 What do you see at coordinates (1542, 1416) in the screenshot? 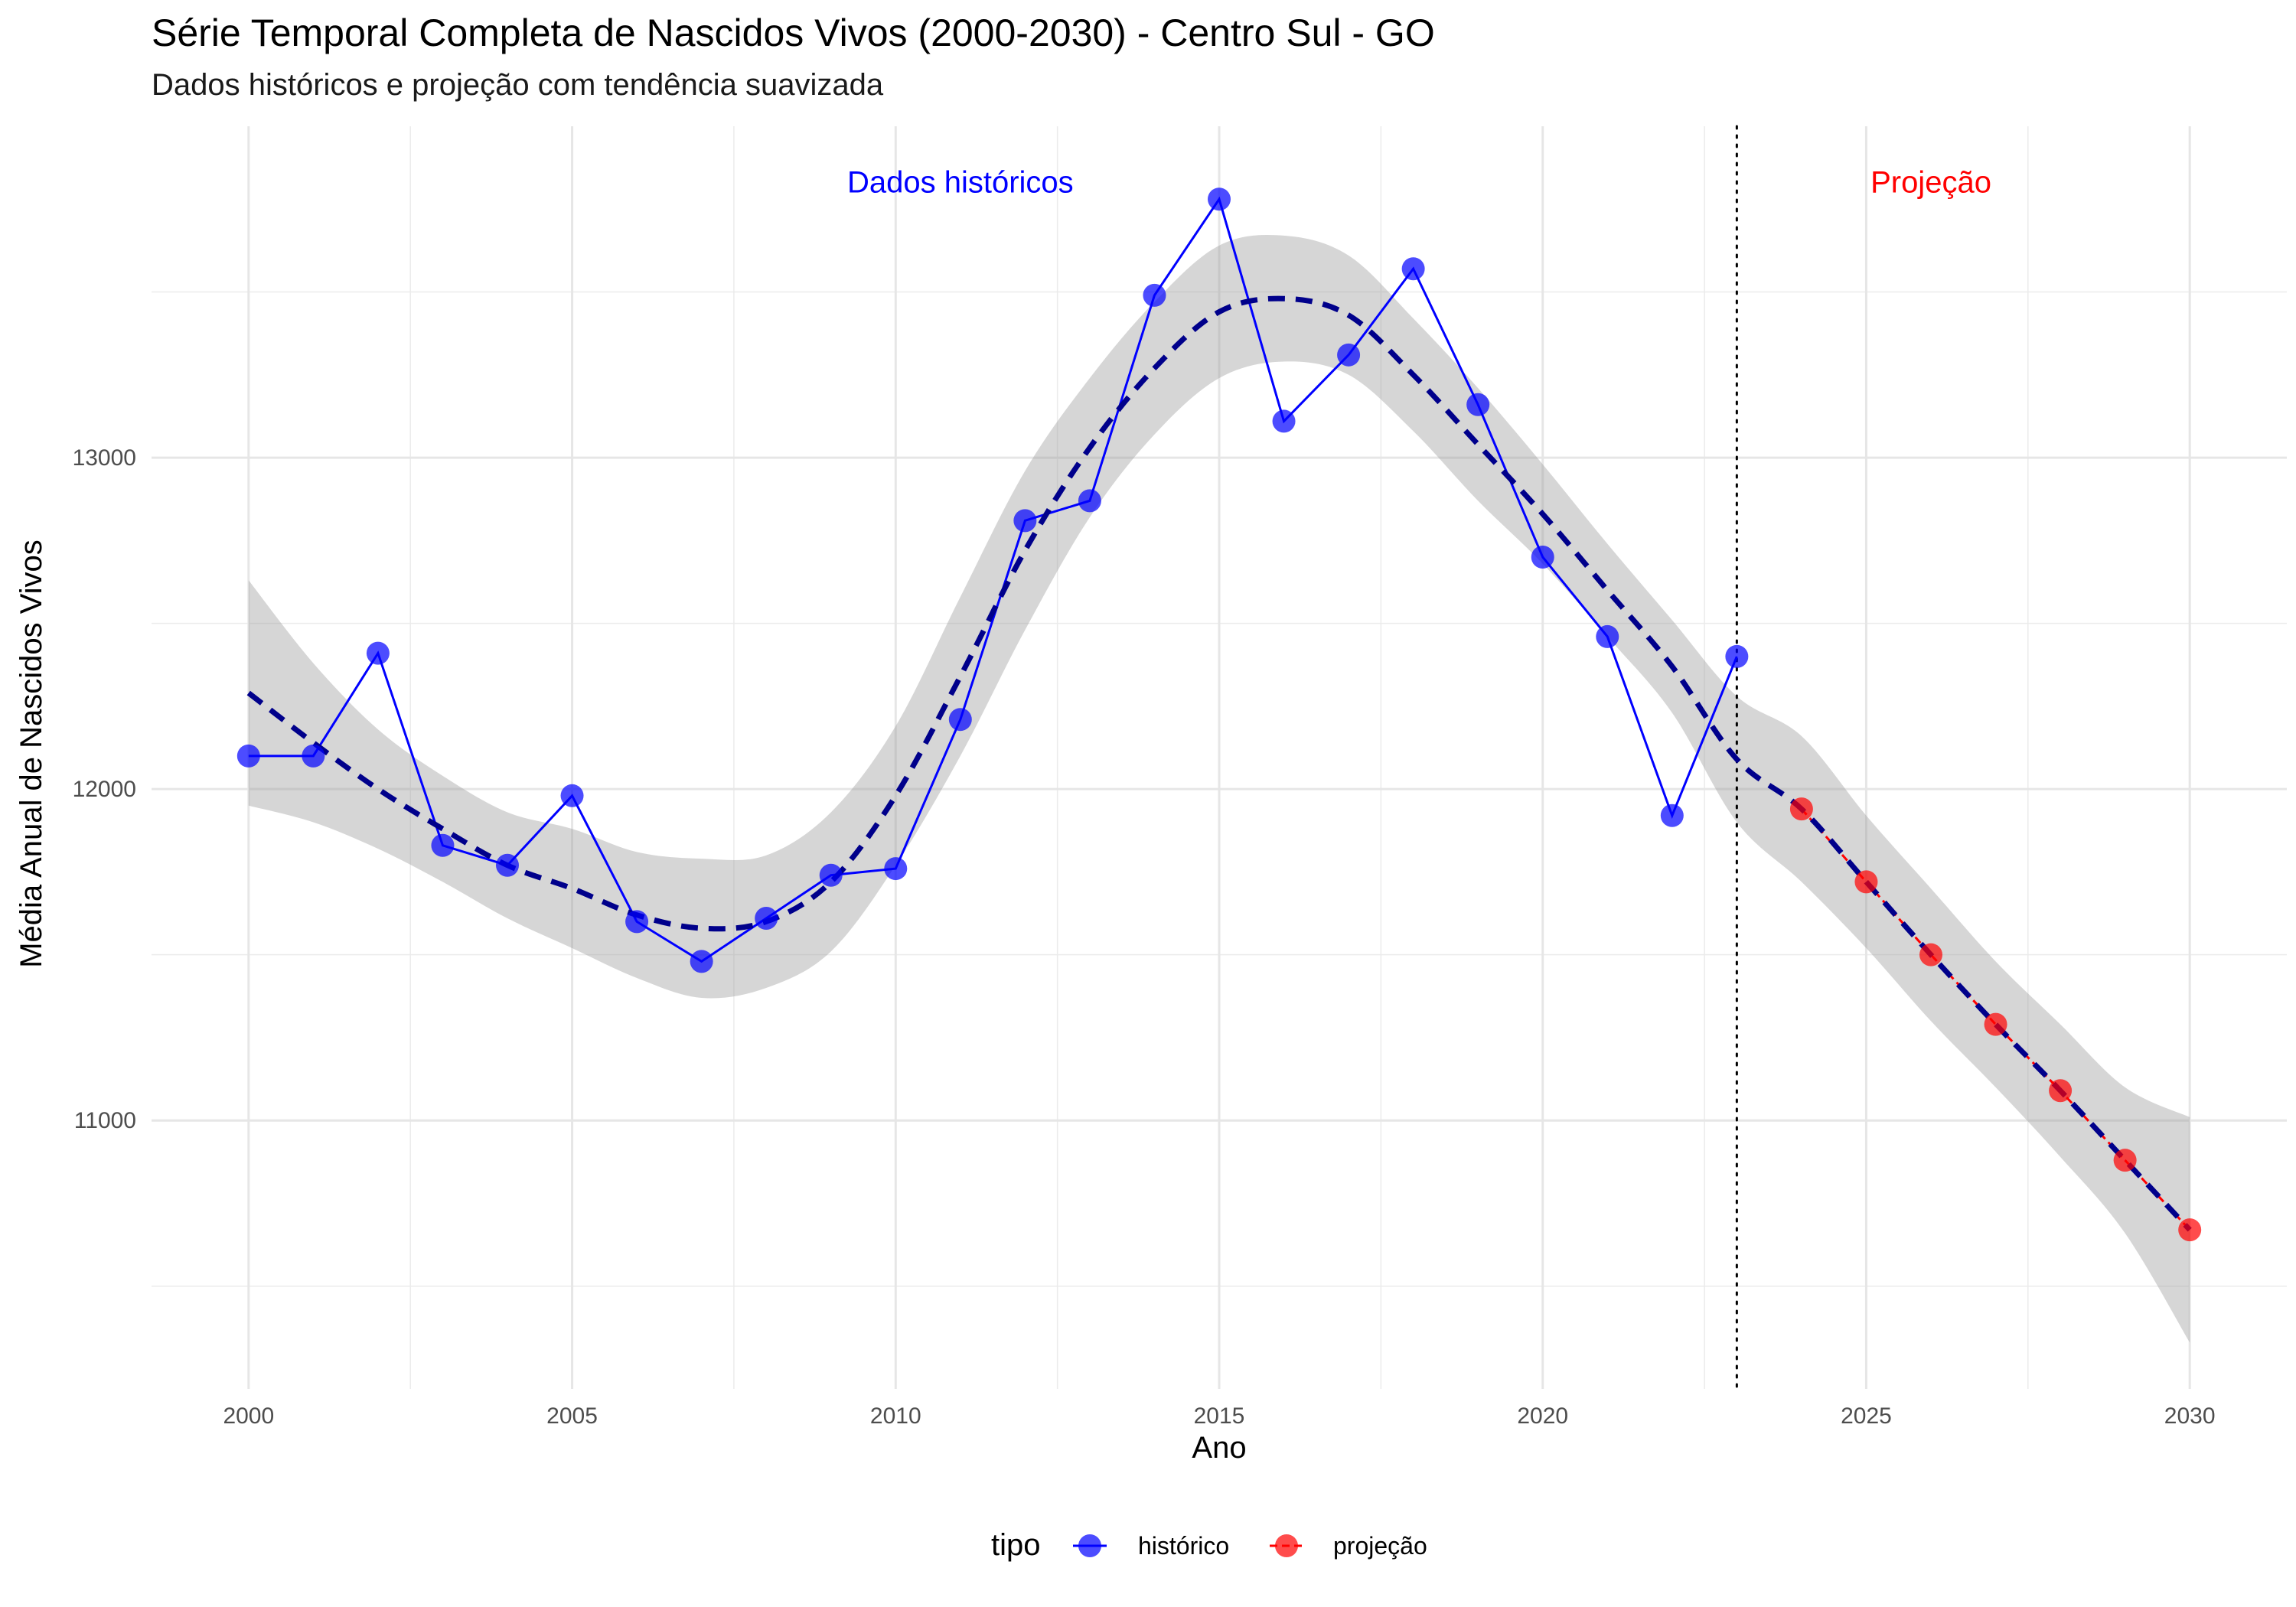
I see `x-tick-label: 2020` at bounding box center [1542, 1416].